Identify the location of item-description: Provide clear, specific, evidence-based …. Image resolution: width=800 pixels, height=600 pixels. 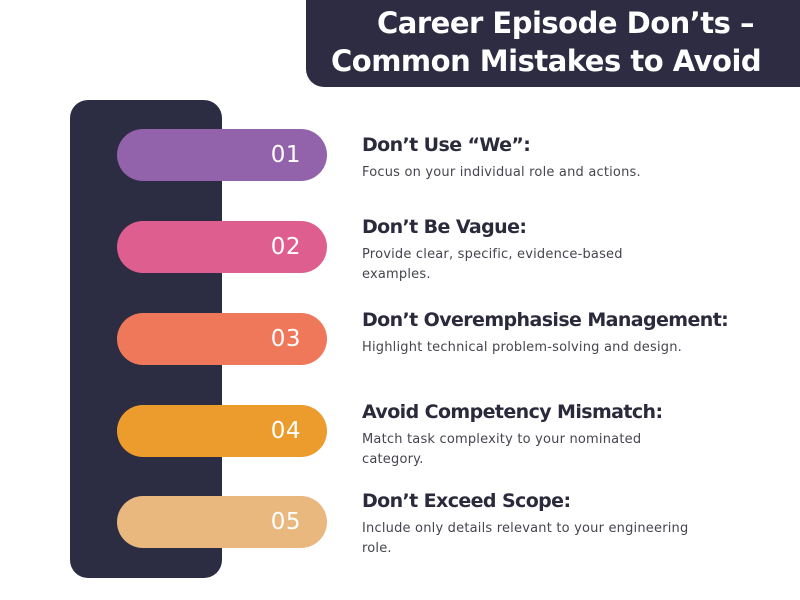
(492, 264).